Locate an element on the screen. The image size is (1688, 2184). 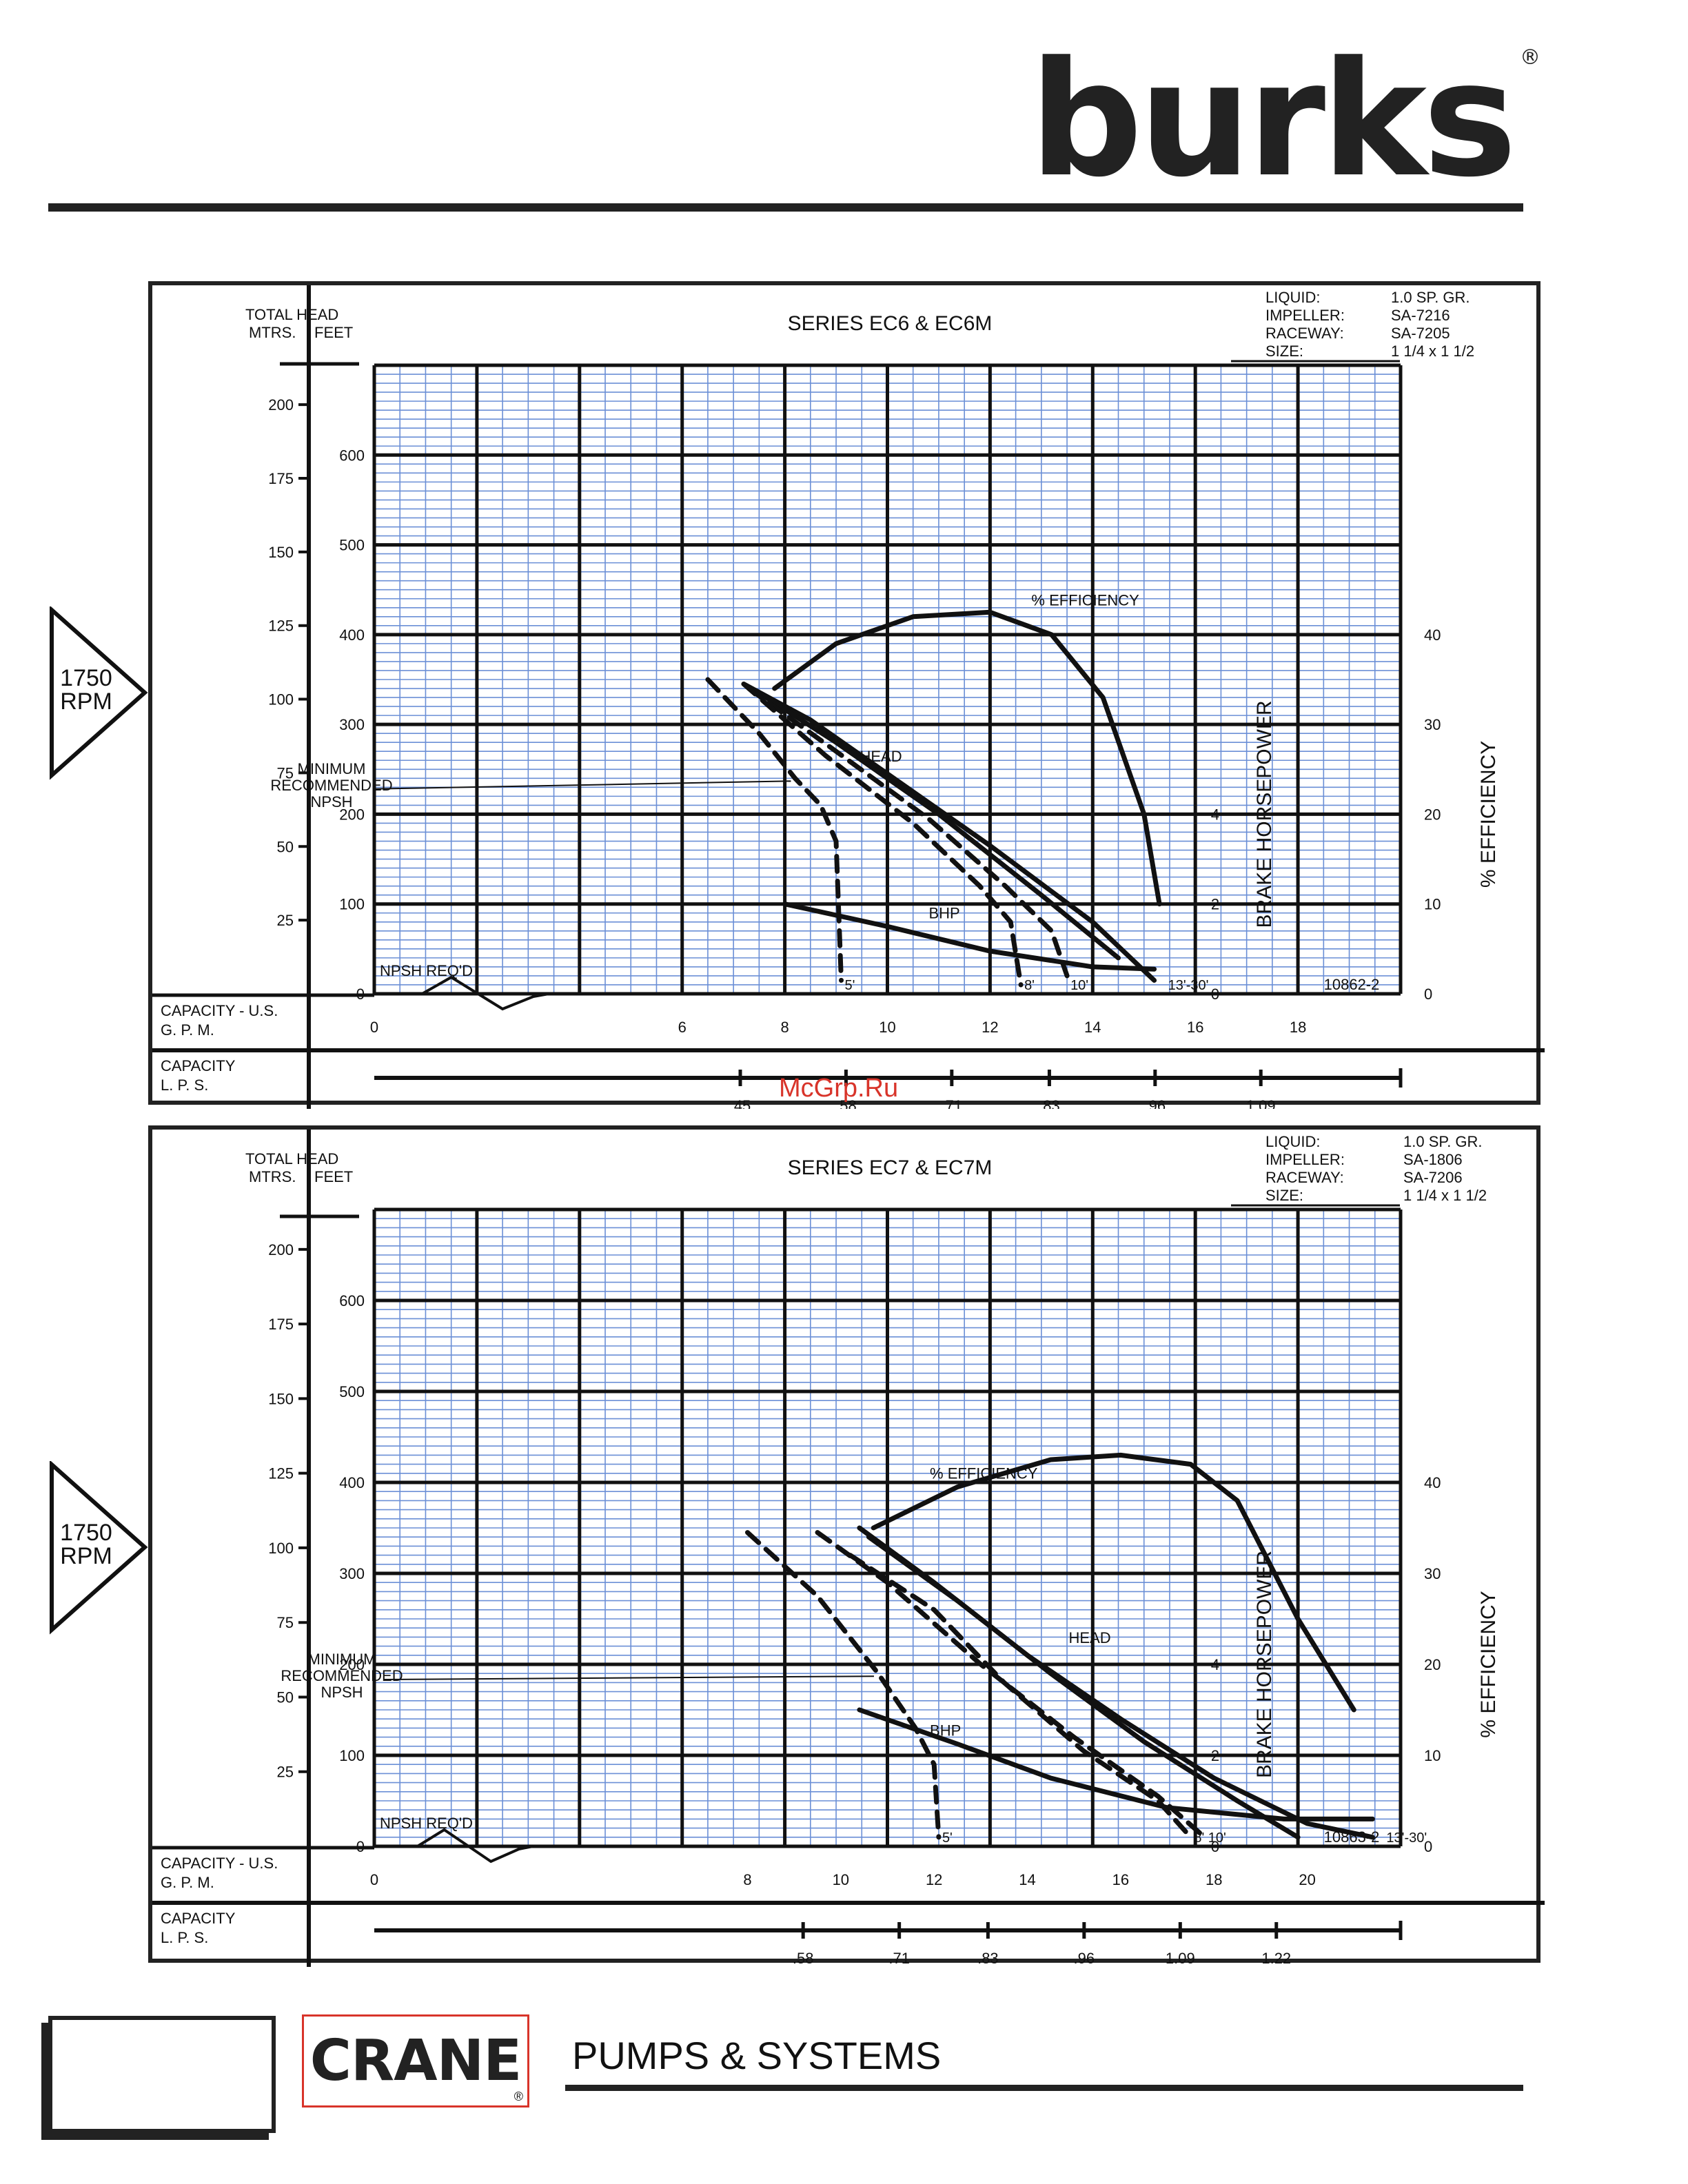
mtrs-tick-label: 50 is located at coordinates (285, 847).